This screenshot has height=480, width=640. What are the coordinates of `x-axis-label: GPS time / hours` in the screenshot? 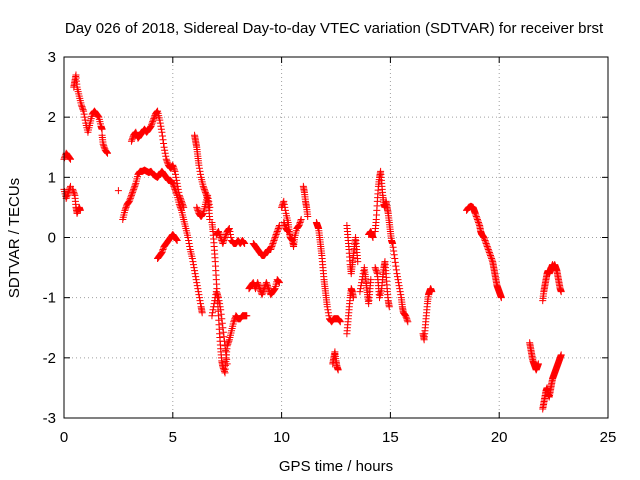 It's located at (336, 466).